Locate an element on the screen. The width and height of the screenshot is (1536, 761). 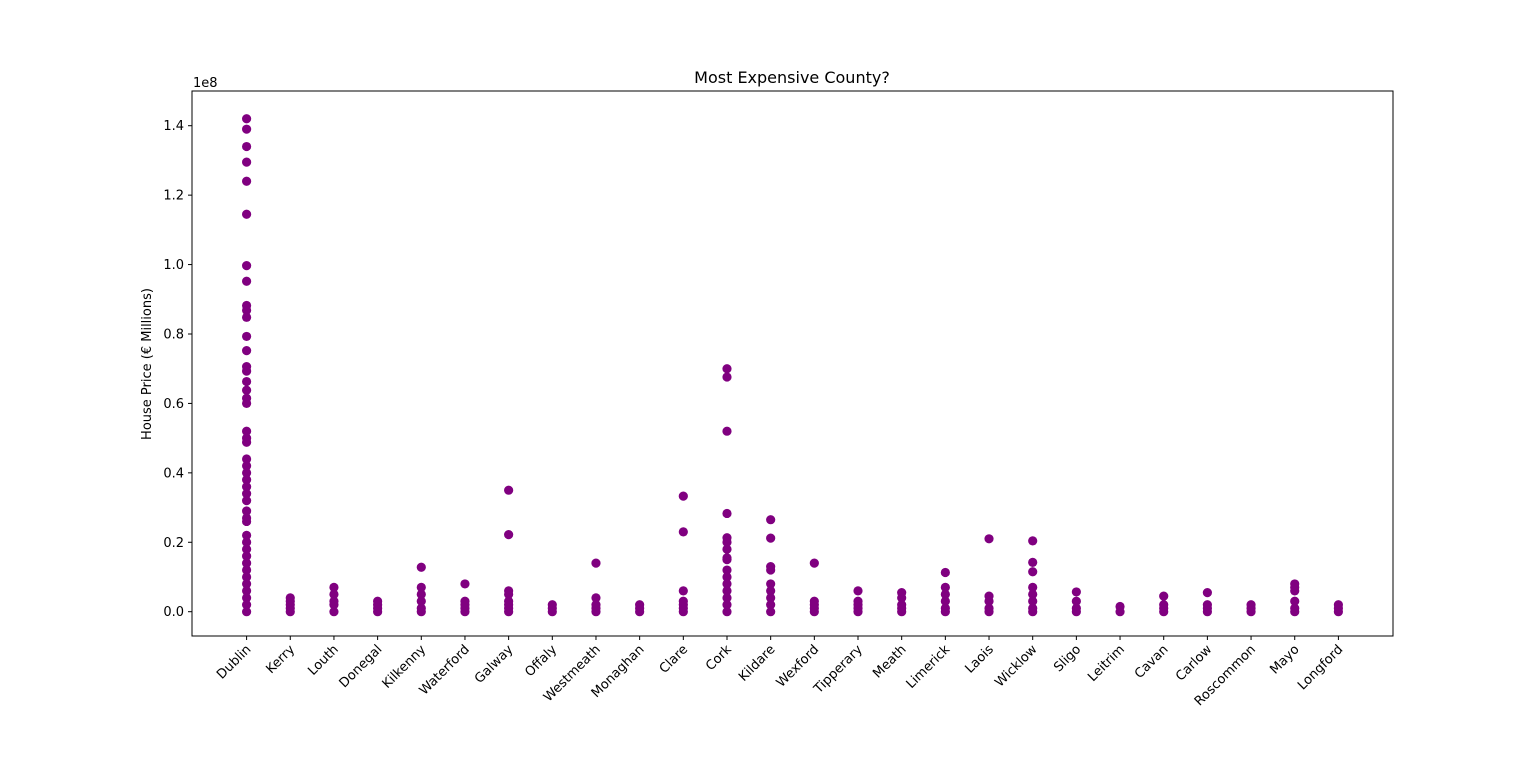
x-tick-label-clare: Clare is located at coordinates (674, 659).